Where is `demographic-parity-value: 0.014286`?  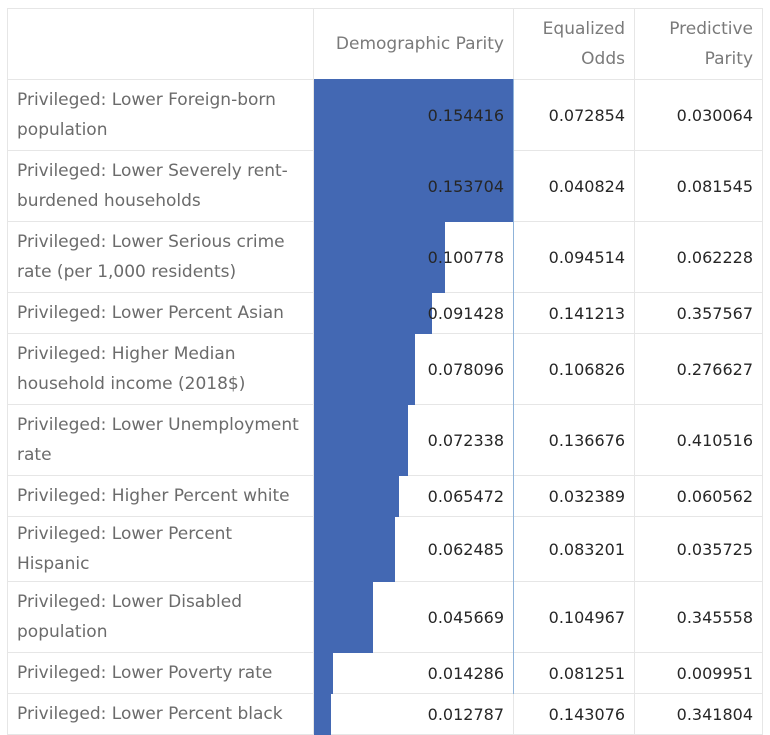 demographic-parity-value: 0.014286 is located at coordinates (465, 673).